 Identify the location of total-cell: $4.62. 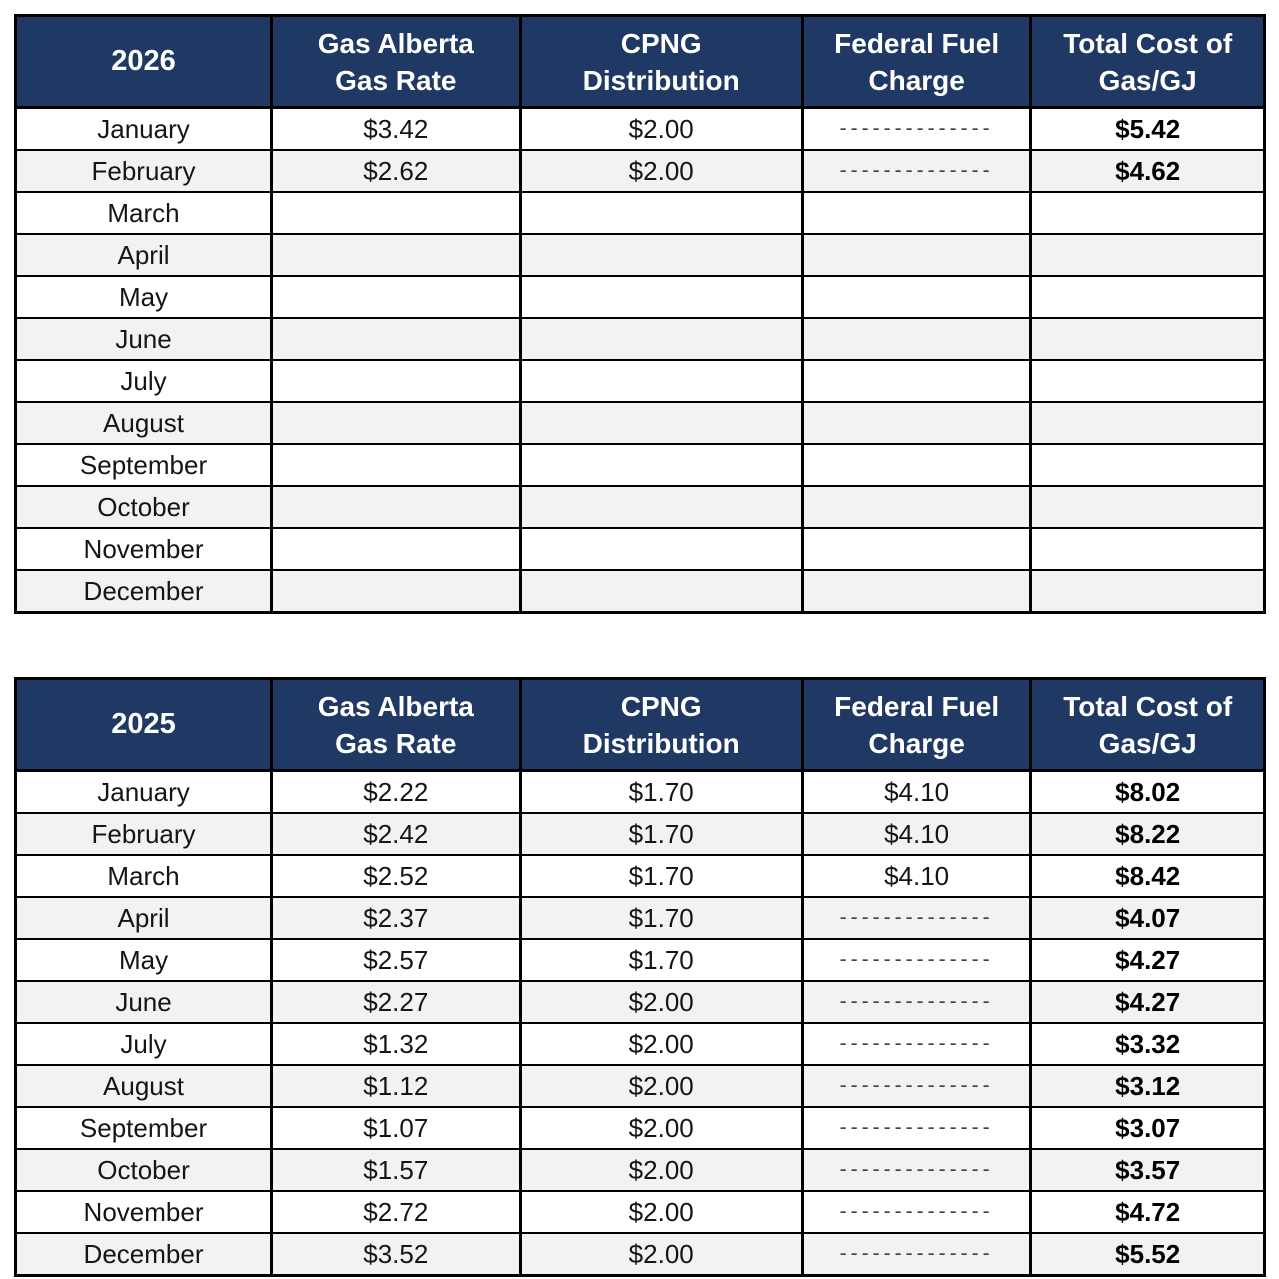
(1147, 171).